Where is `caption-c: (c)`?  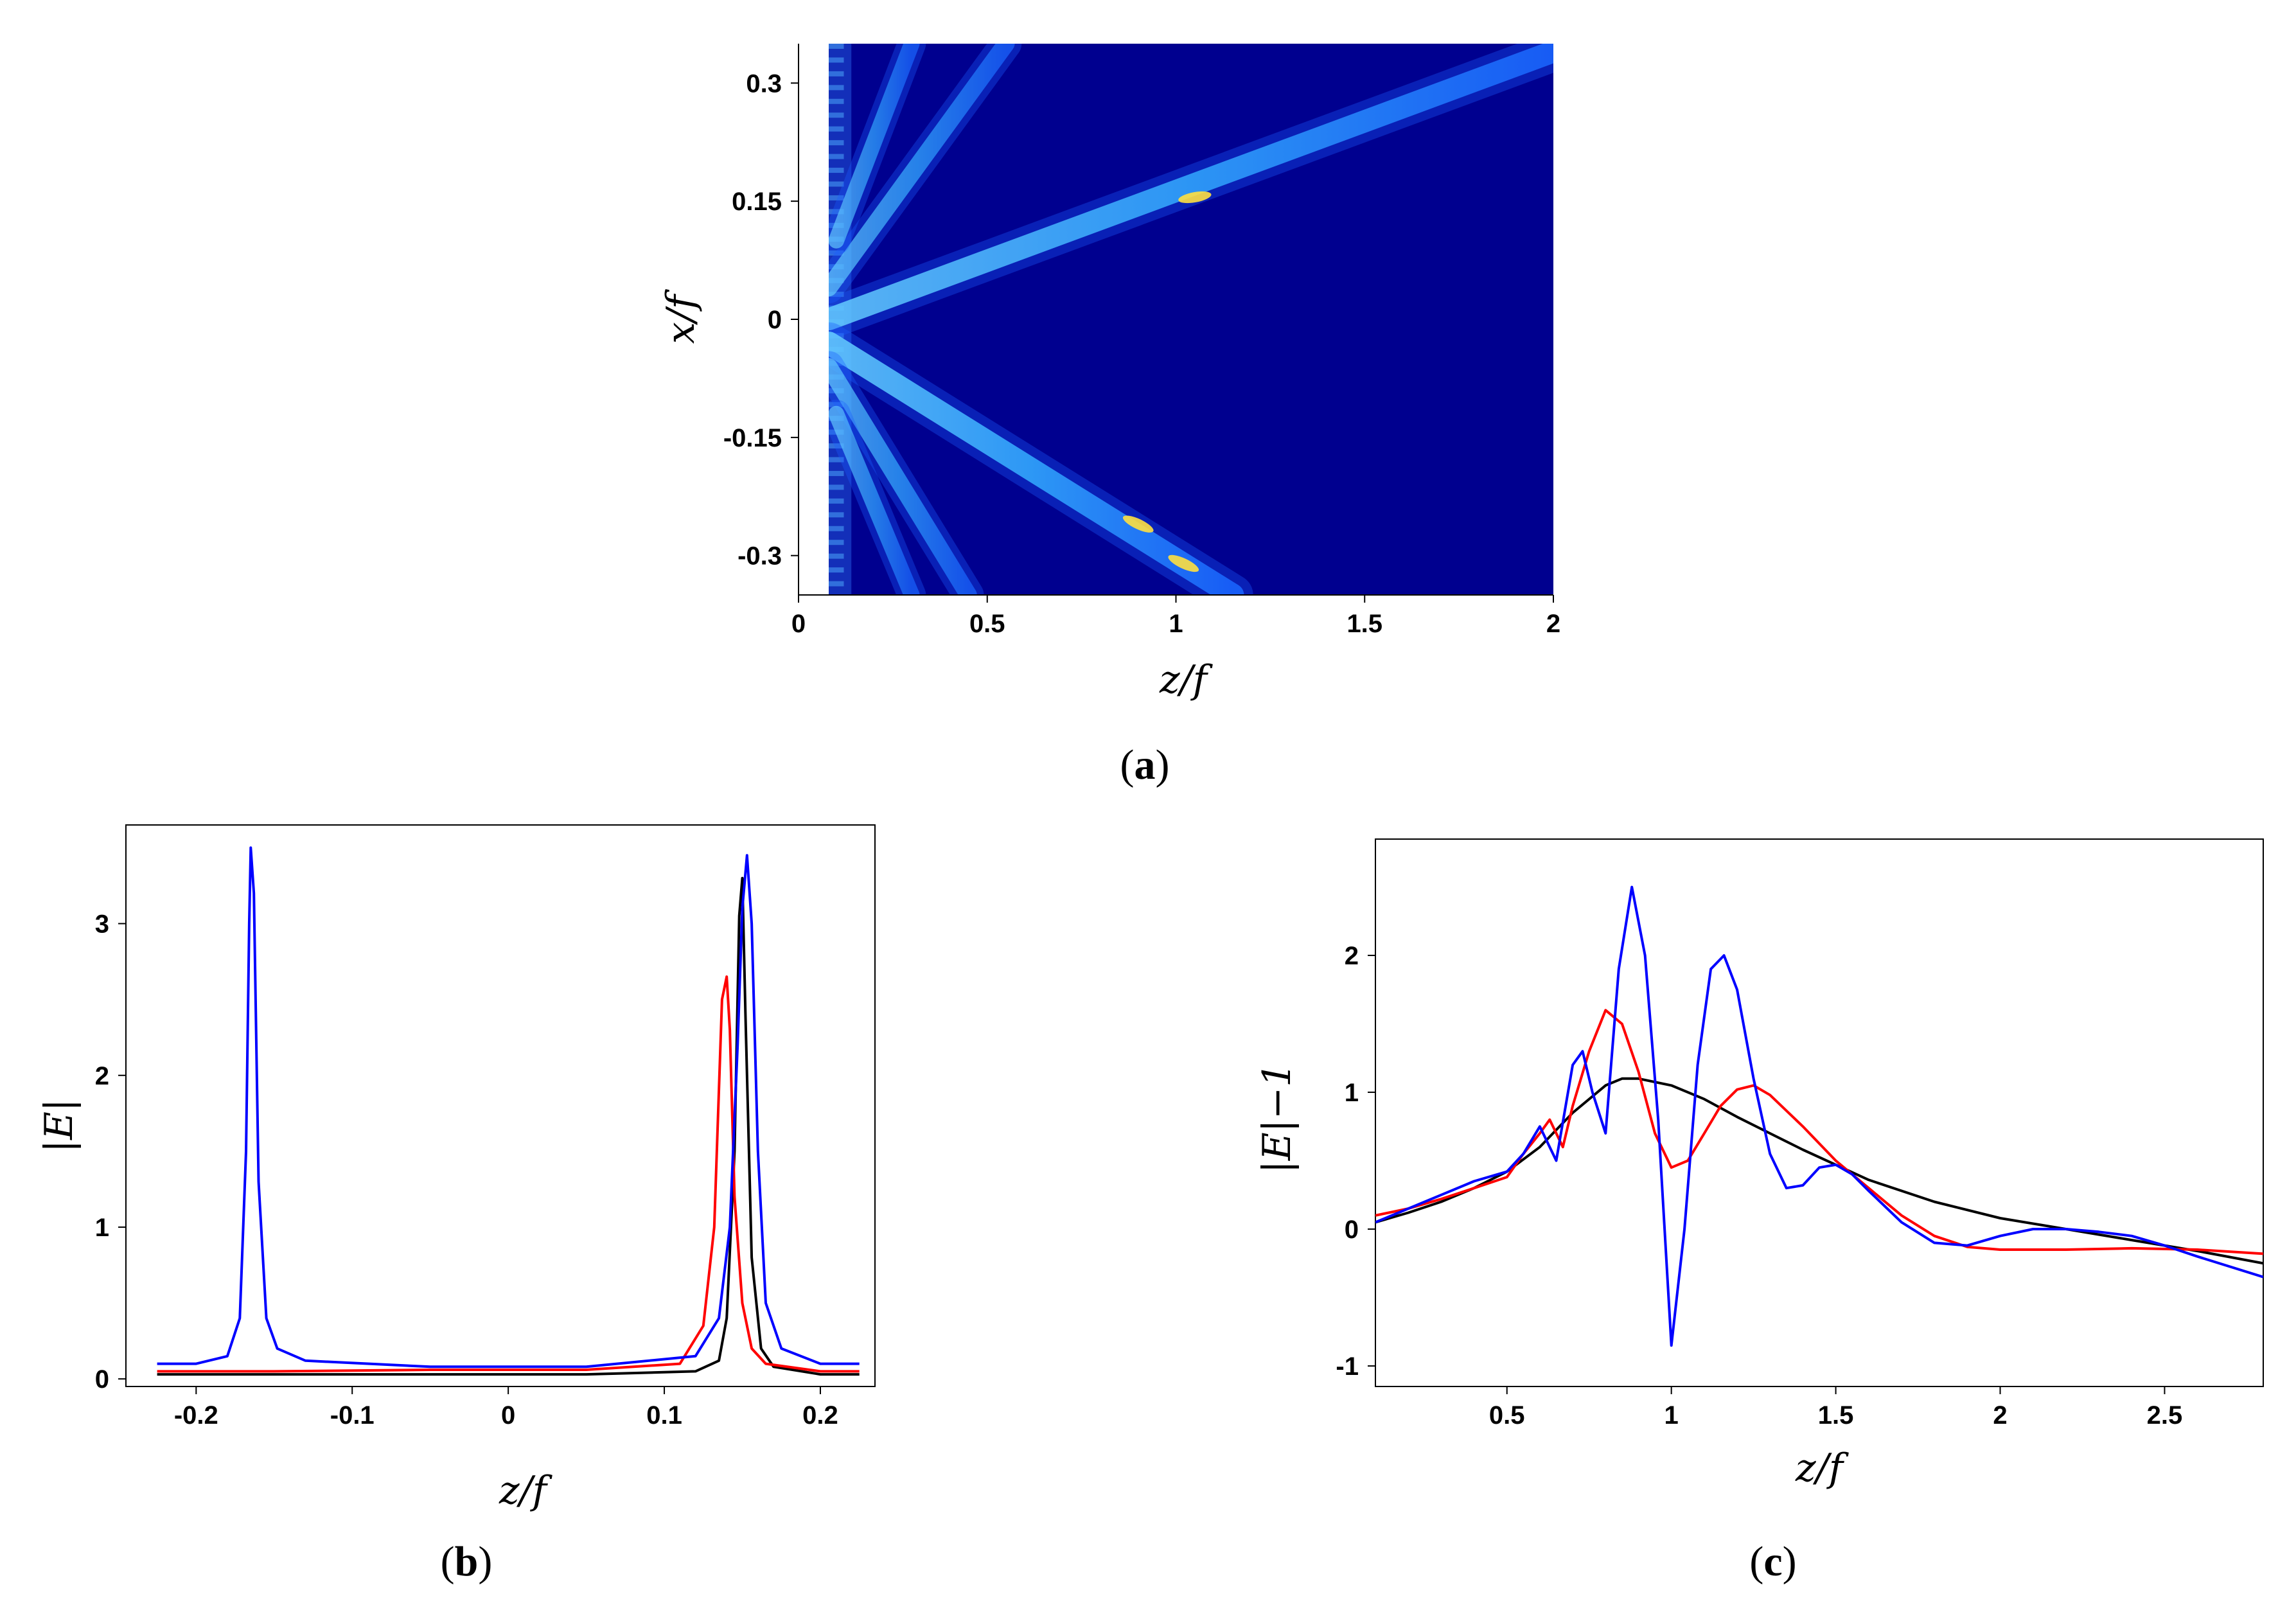
caption-c: (c) is located at coordinates (1772, 1561).